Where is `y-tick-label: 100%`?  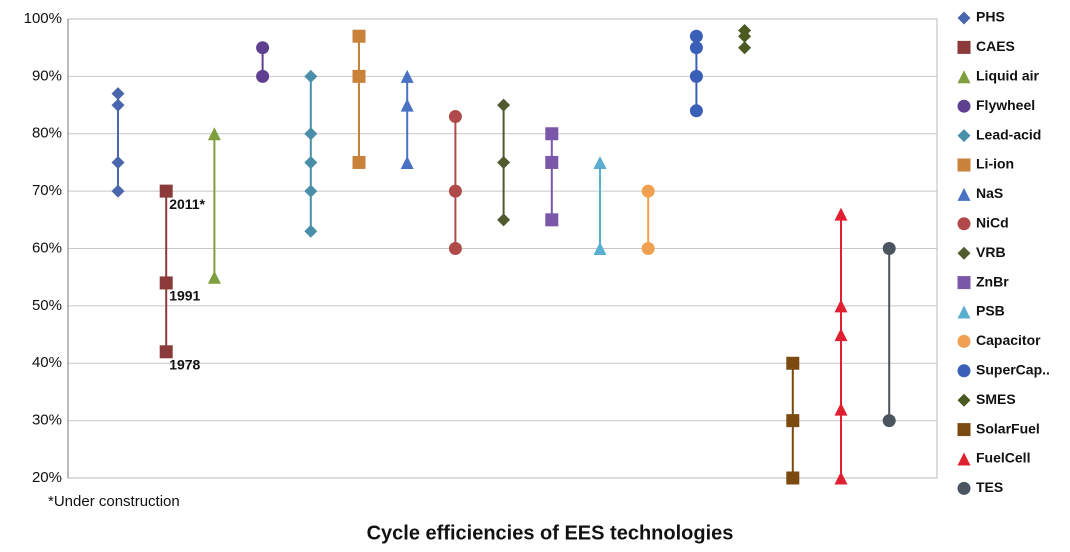 y-tick-label: 100% is located at coordinates (43, 18).